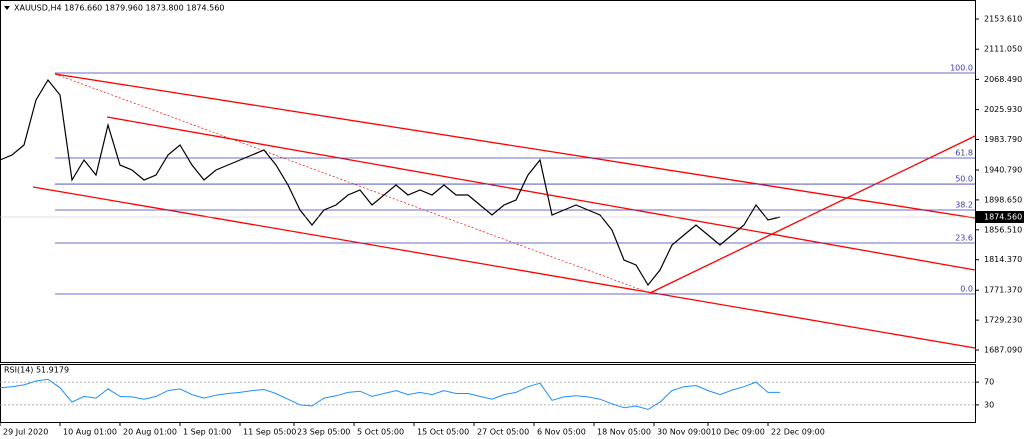 This screenshot has height=439, width=1024. I want to click on y-tick-label: 1940.790, so click(1003, 170).